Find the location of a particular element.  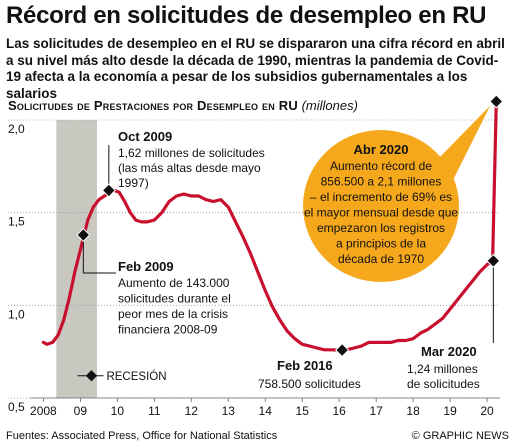

x-tick-label: 10 is located at coordinates (118, 411).